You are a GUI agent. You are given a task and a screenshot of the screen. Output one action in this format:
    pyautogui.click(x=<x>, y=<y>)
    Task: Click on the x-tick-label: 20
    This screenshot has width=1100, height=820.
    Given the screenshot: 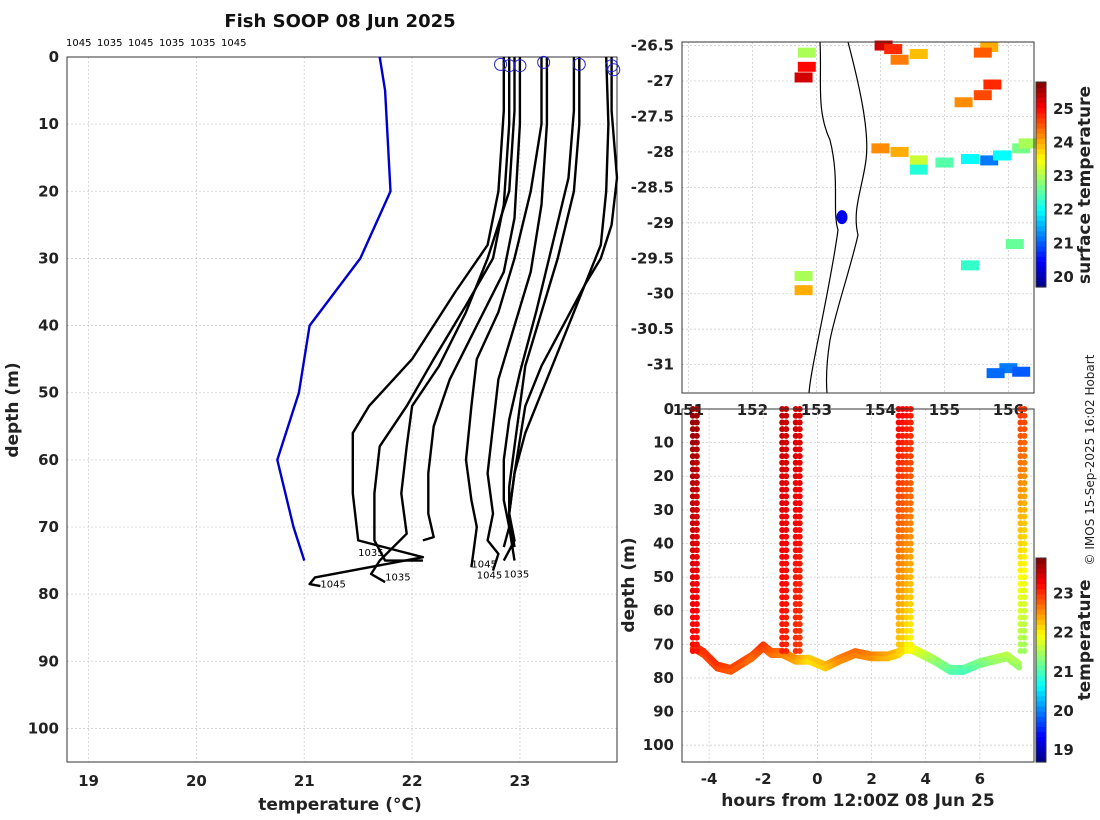 What is the action you would take?
    pyautogui.click(x=196, y=781)
    